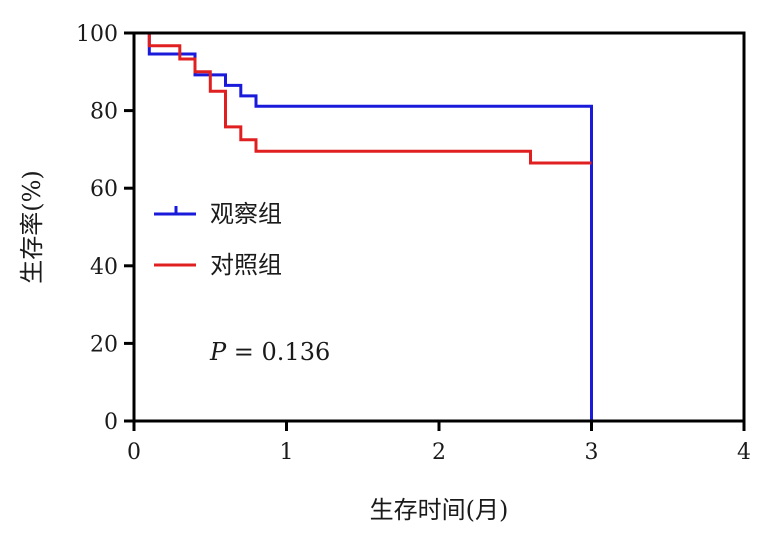 The image size is (768, 539). I want to click on x-tick-label: 4, so click(744, 452).